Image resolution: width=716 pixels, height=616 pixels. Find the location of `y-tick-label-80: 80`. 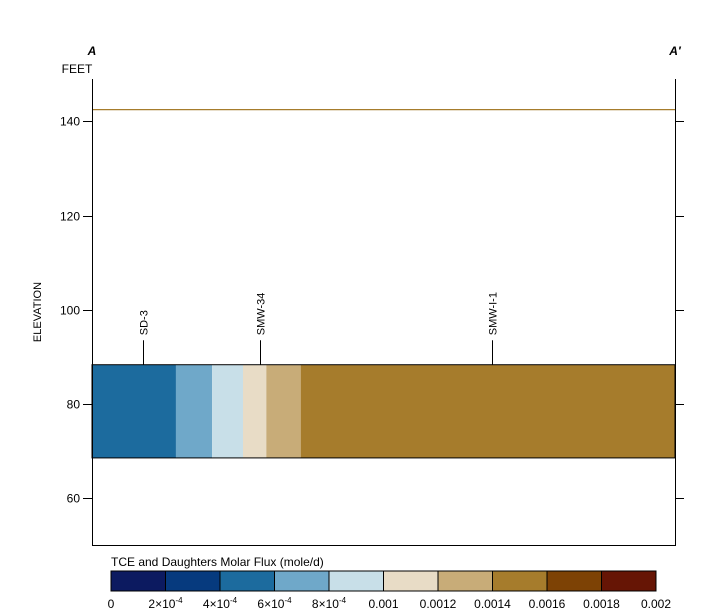

y-tick-label-80: 80 is located at coordinates (74, 405).